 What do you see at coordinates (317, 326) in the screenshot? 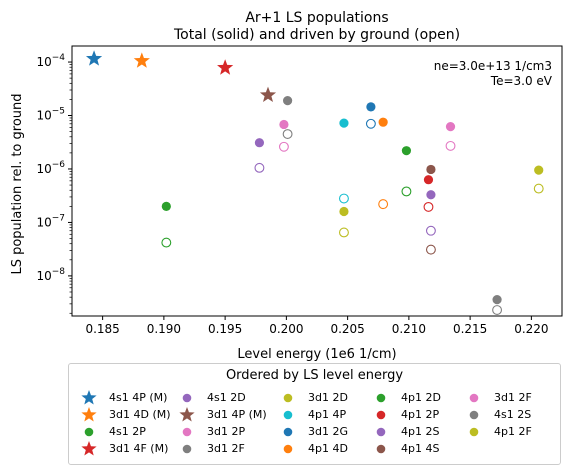
I see `x-axis-ticks: 0.185 0.190 0.195 0.200 0.205 0.210 0.215 0.220` at bounding box center [317, 326].